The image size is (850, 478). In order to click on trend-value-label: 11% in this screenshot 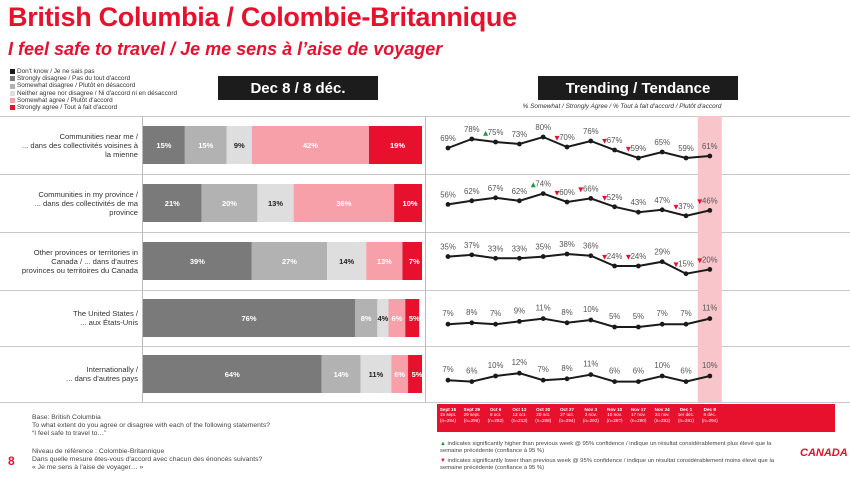, I will do `click(543, 308)`.